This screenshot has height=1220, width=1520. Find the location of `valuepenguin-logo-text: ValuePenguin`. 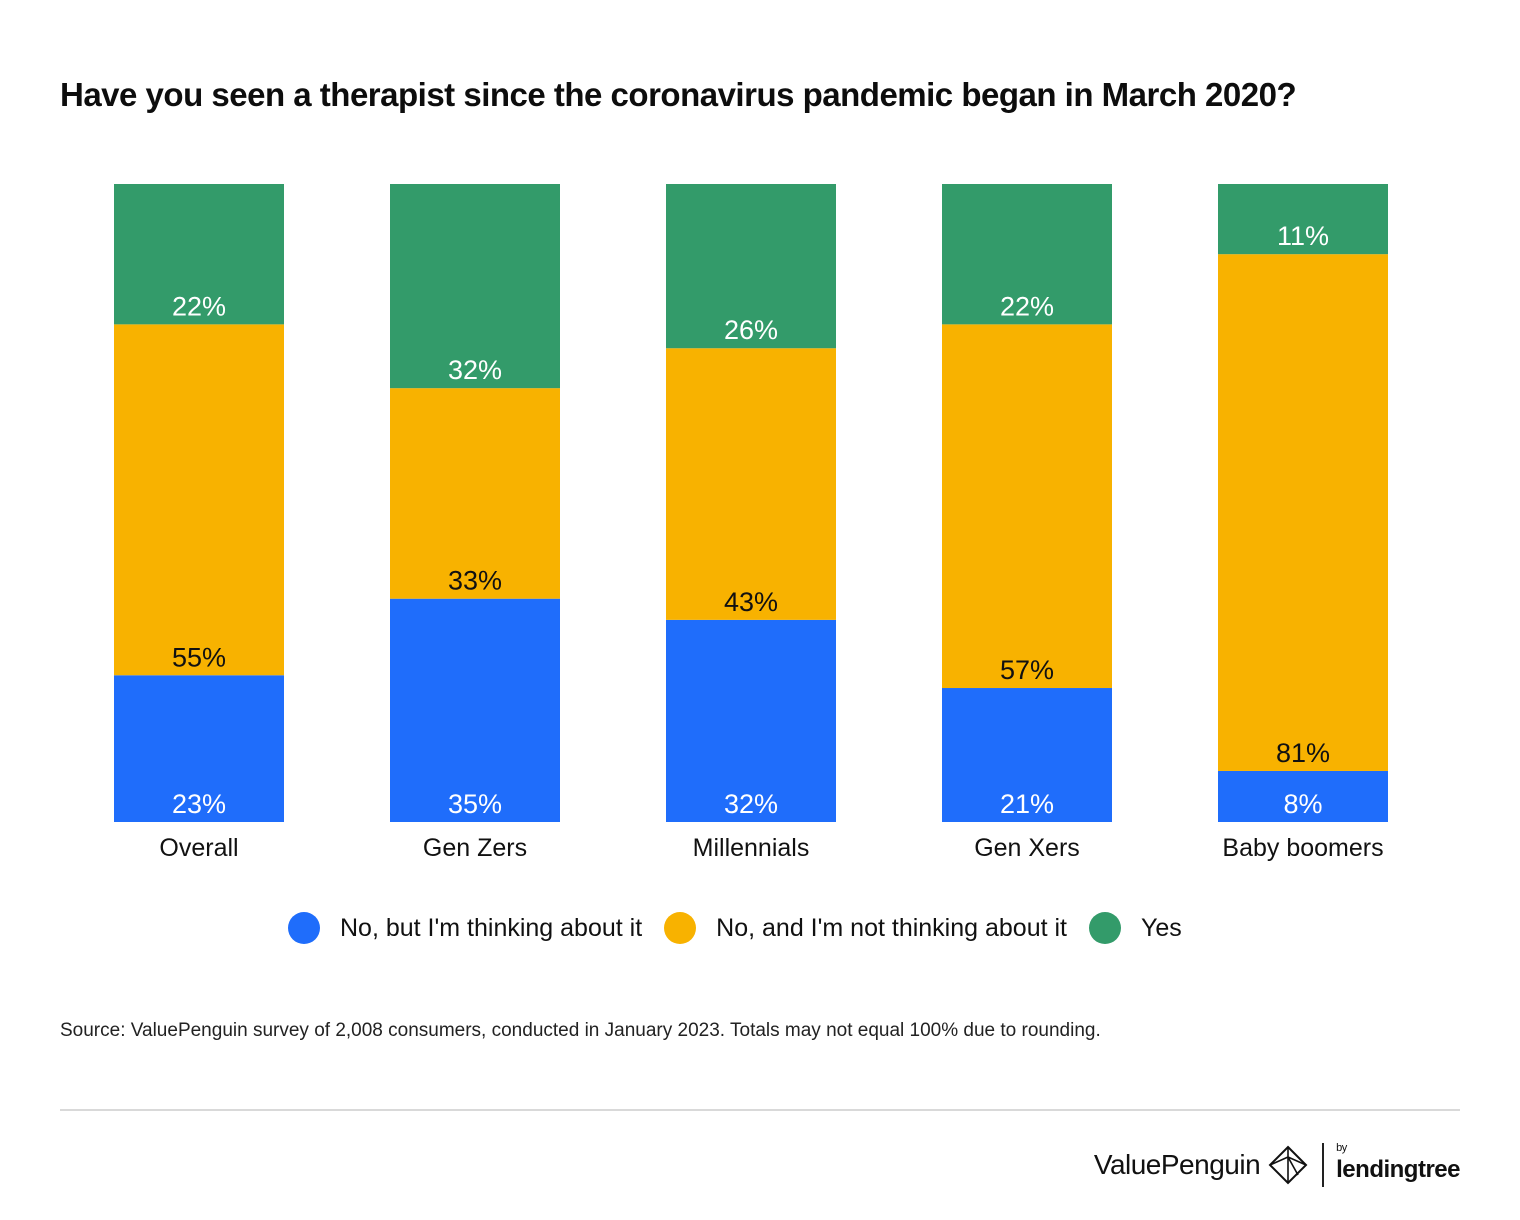

valuepenguin-logo-text: ValuePenguin is located at coordinates (1177, 1164).